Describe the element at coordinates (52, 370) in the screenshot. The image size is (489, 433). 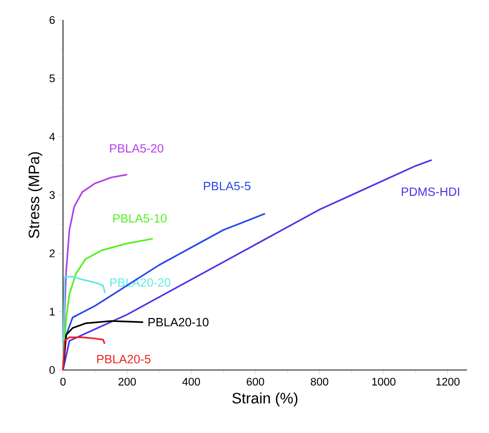
I see `y-tick-label: 0` at that location.